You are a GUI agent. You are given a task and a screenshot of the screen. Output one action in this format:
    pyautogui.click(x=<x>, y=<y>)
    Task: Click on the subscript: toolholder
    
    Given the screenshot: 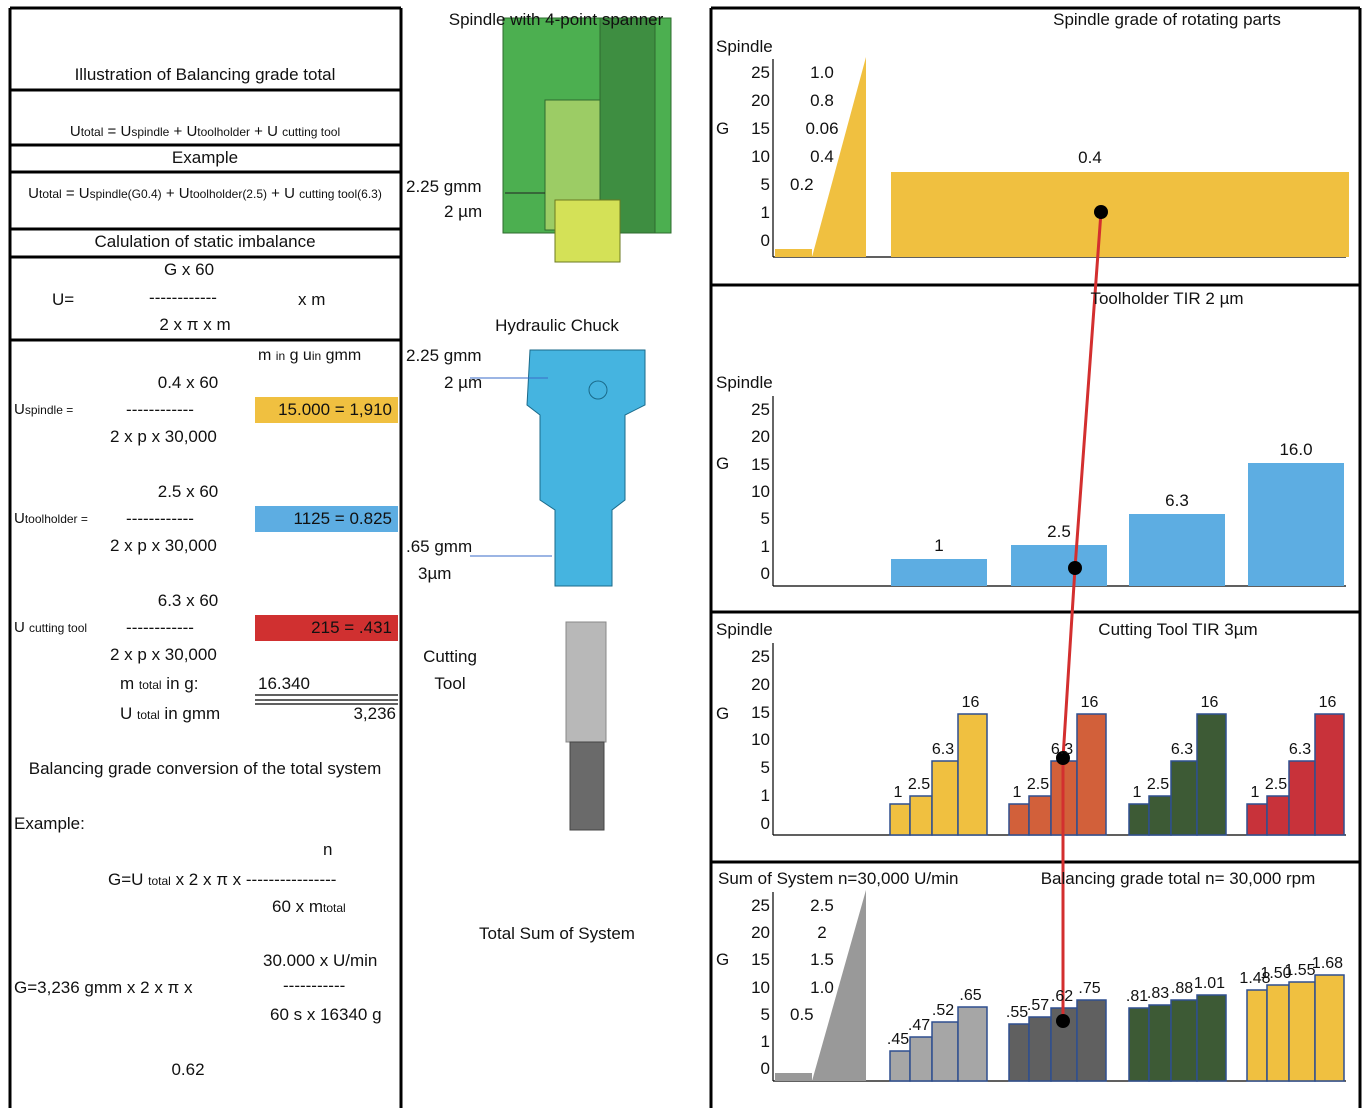 What is the action you would take?
    pyautogui.click(x=223, y=132)
    